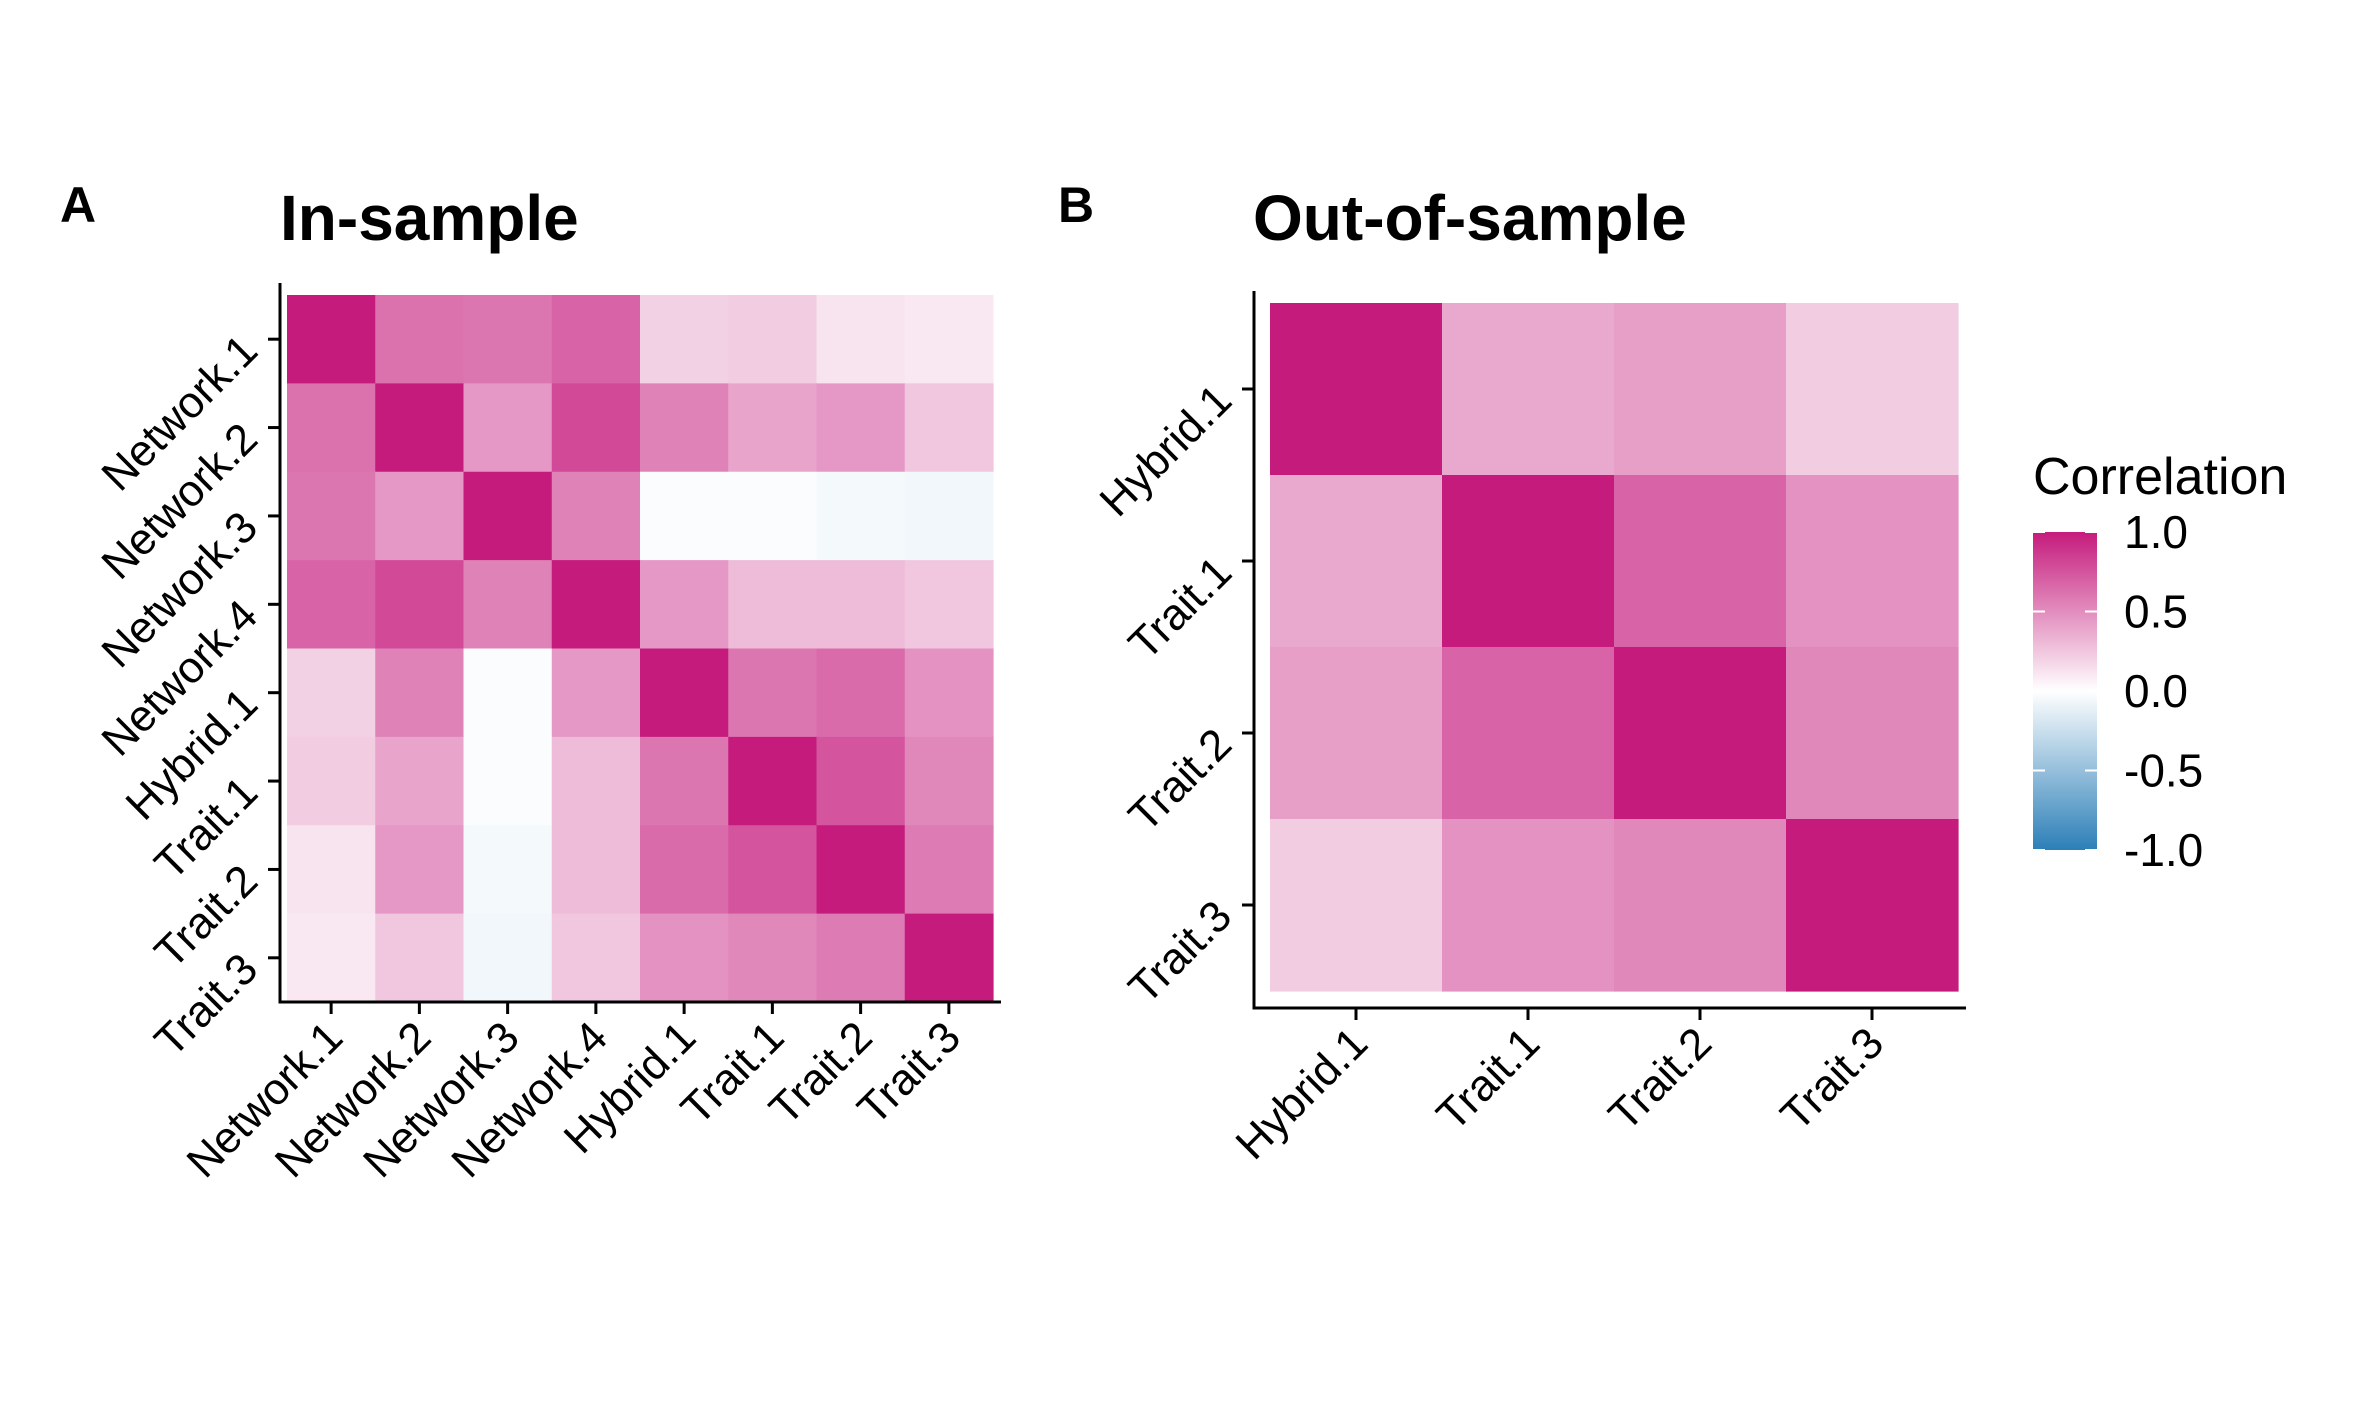 This screenshot has height=1417, width=2362. Describe the element at coordinates (2160, 477) in the screenshot. I see `legend-title: Correlation` at that location.